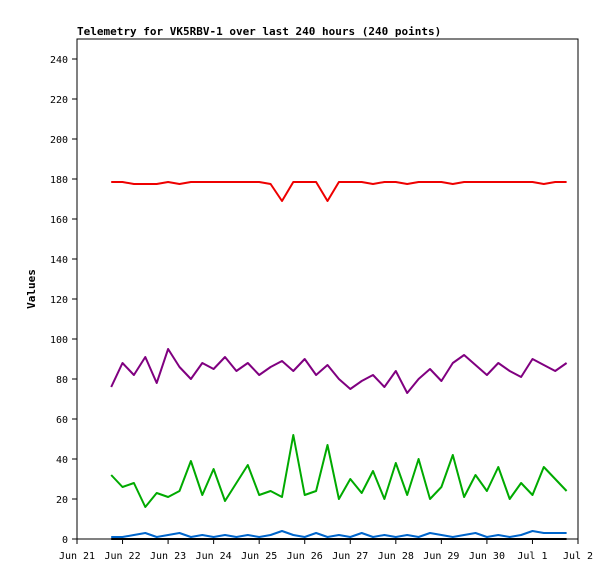 This screenshot has width=615, height=579. Describe the element at coordinates (77, 556) in the screenshot. I see `x-tick-label: Jun 21` at that location.